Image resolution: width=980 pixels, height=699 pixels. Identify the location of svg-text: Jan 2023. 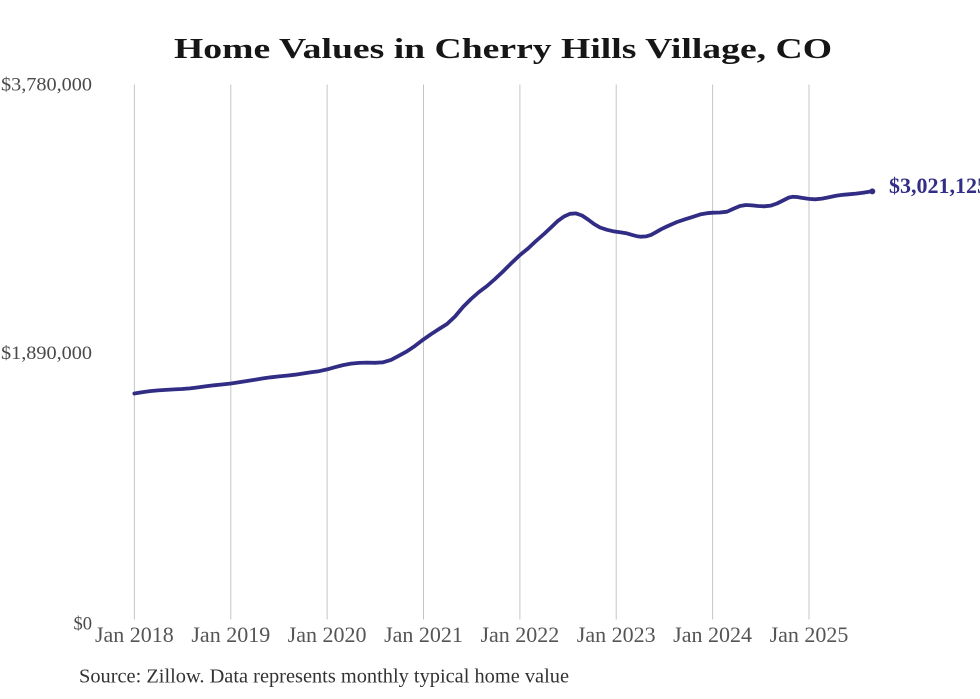
(616, 634).